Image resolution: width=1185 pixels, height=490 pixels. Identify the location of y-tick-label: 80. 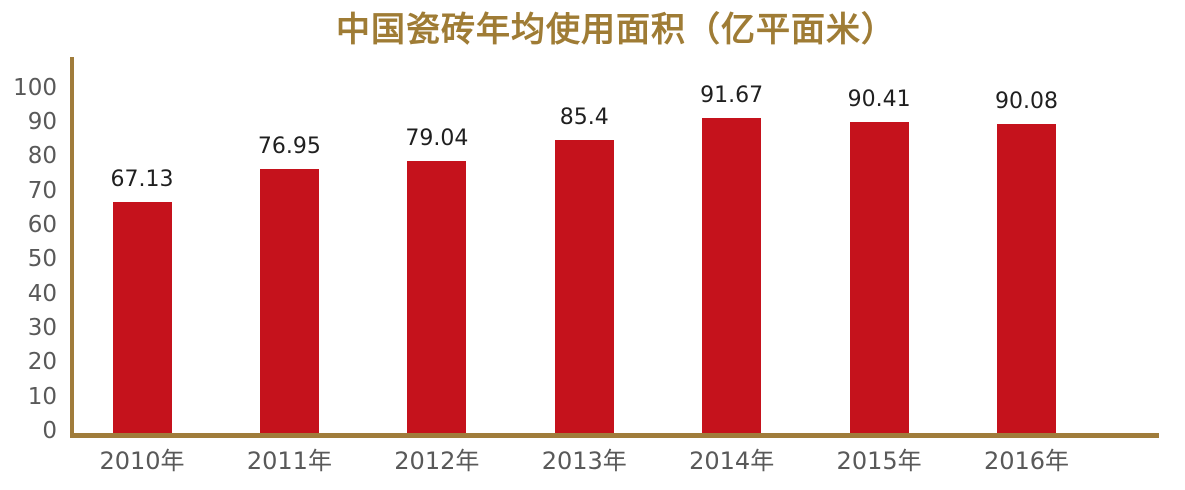
(42, 156).